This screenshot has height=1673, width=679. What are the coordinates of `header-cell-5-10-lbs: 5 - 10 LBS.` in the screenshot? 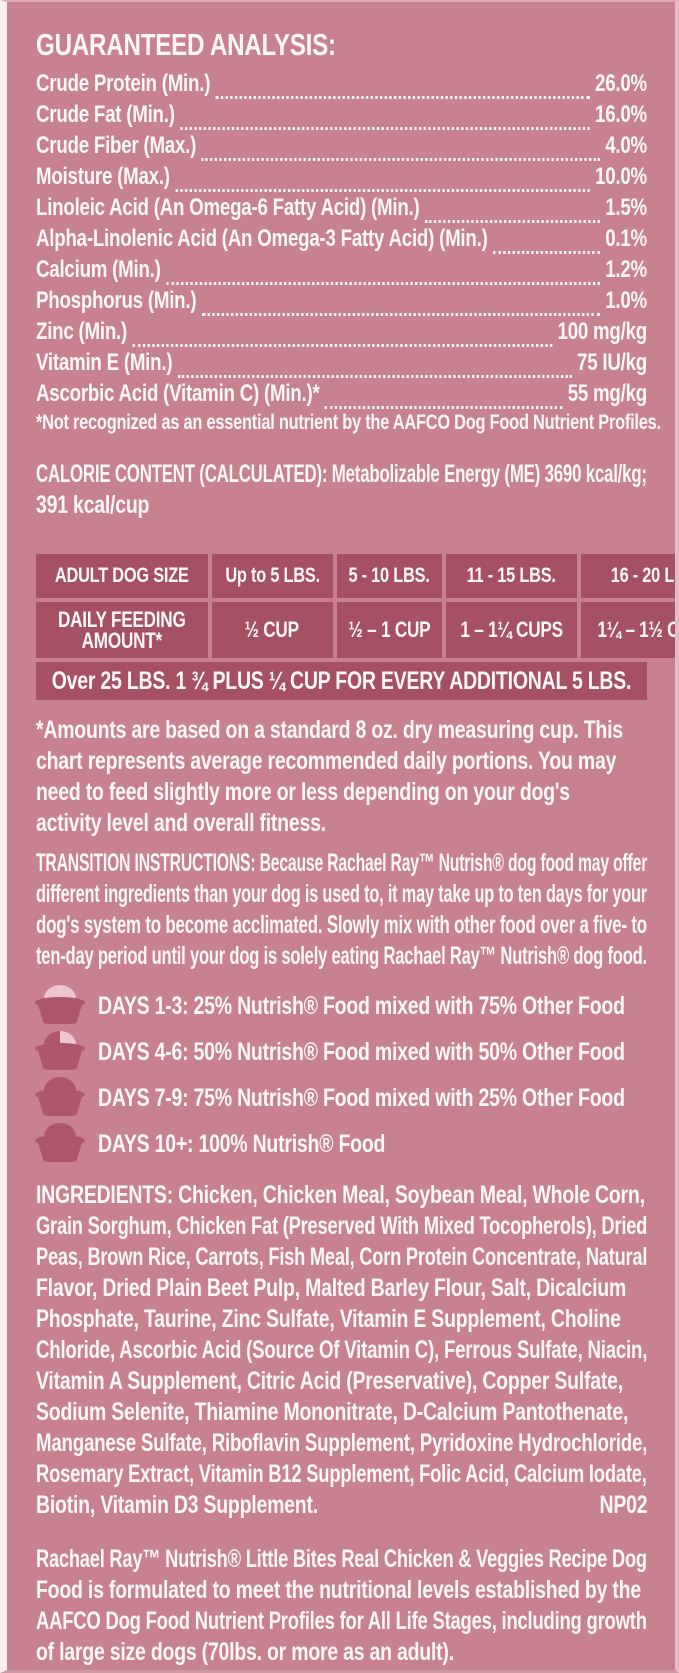 It's located at (389, 576).